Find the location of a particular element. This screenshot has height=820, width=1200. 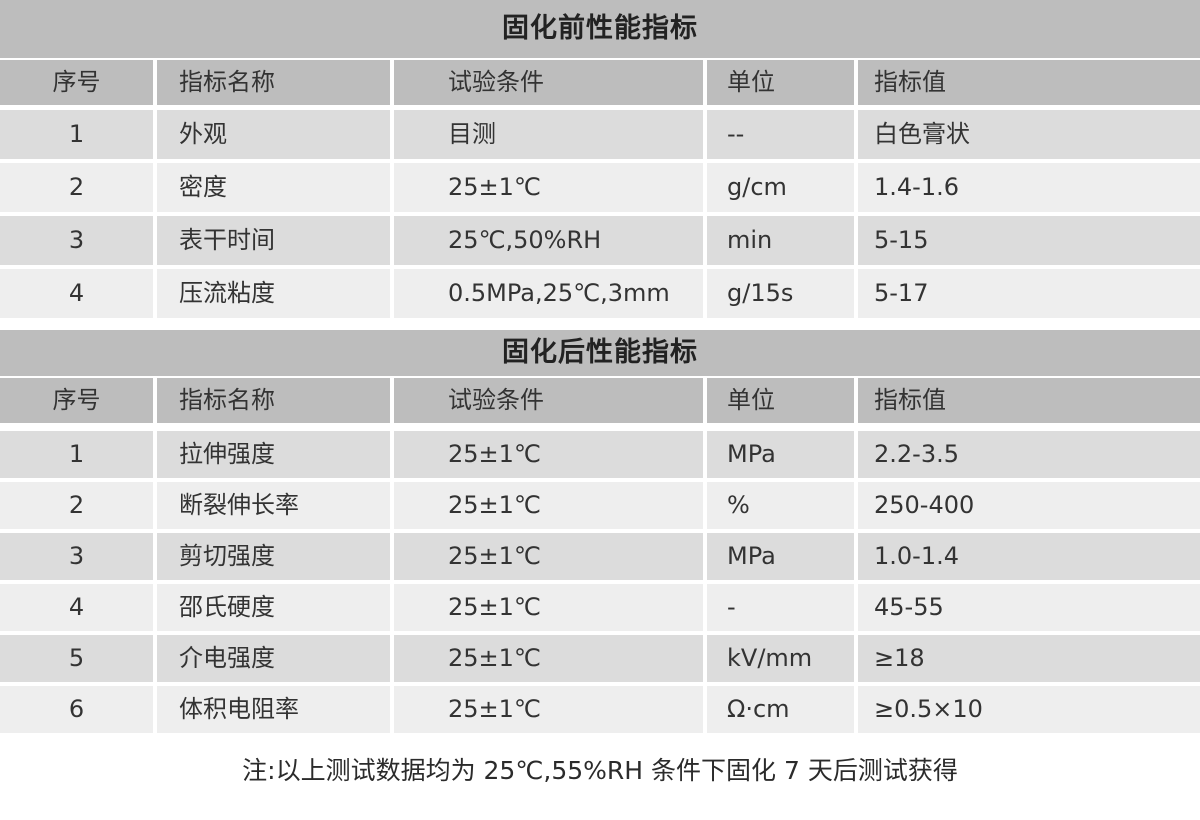

table-row: 3 剪切强度 25±1℃ MPa 1.0-1.4 is located at coordinates (600, 556).